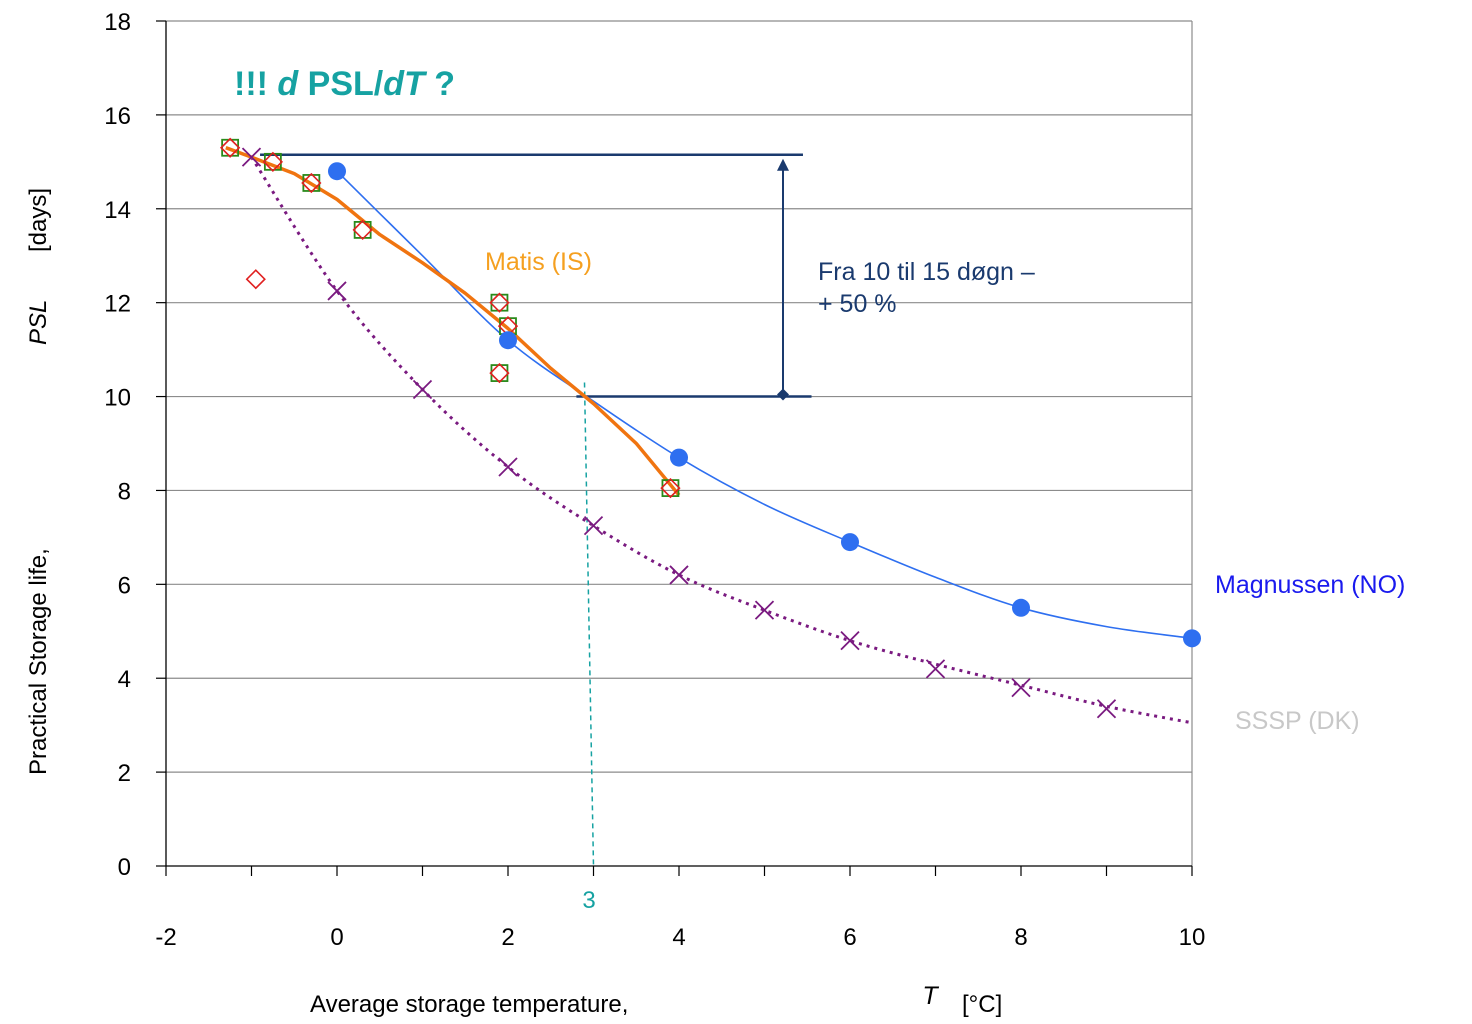 The width and height of the screenshot is (1472, 1024). Describe the element at coordinates (405, 84) in the screenshot. I see `headline-dt: dT` at that location.